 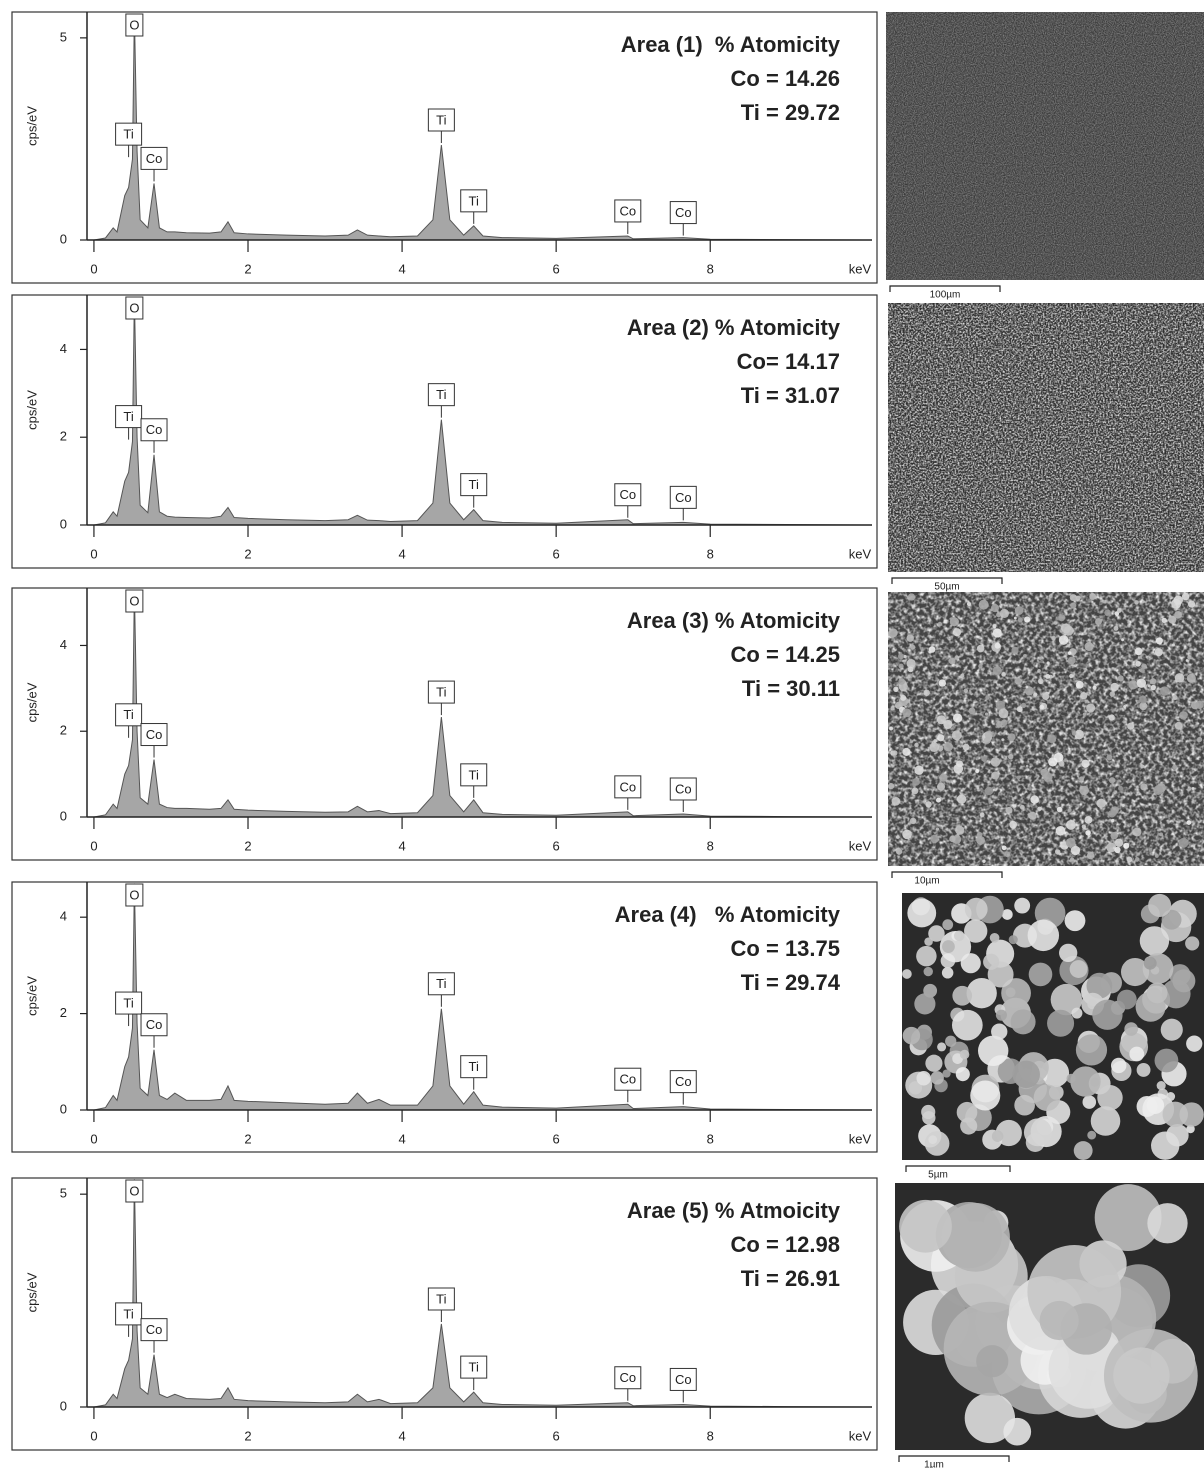 I want to click on annotation: Ti = 29.72, so click(x=790, y=112).